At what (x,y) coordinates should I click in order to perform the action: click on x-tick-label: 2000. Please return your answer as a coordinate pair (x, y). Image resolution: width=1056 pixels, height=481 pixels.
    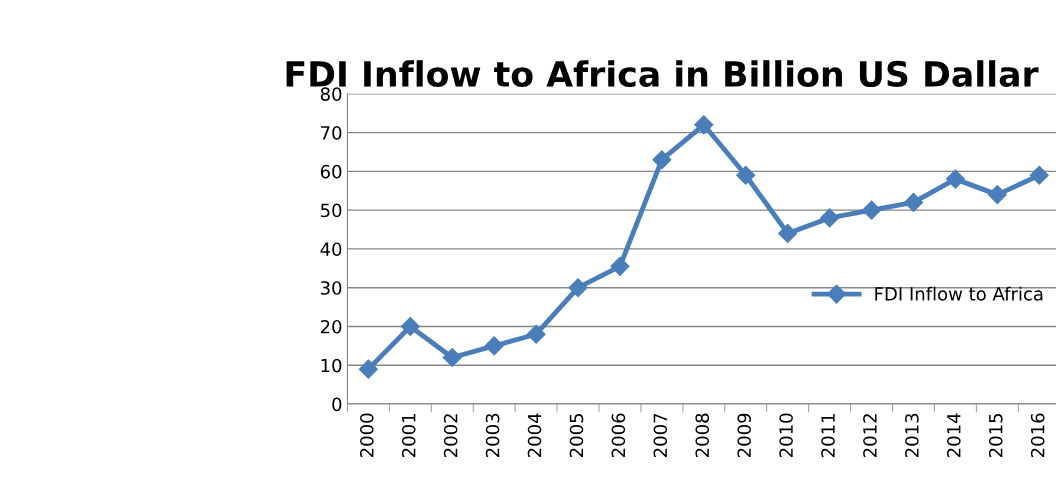
    Looking at the image, I should click on (366, 435).